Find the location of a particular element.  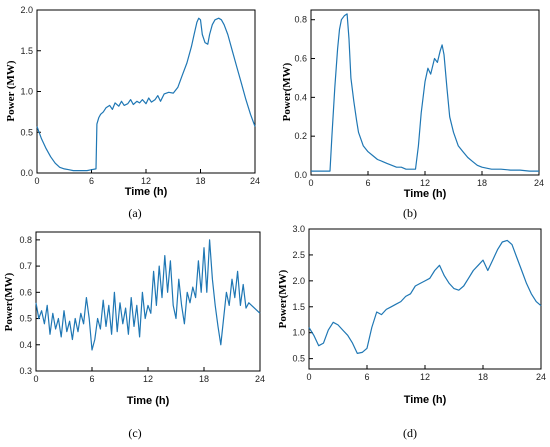

series-line-d is located at coordinates (425, 296).